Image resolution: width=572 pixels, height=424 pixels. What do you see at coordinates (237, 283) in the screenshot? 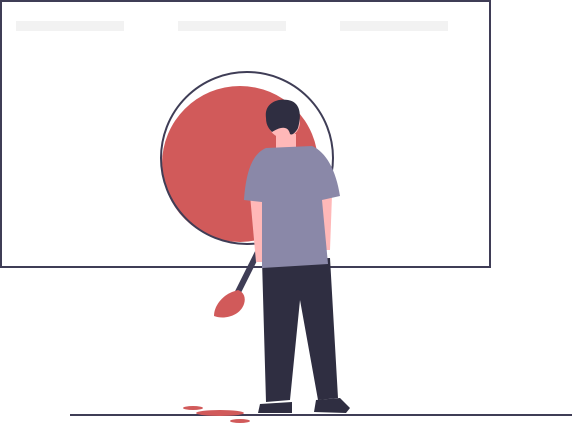
I see `paintbrush-icon` at bounding box center [237, 283].